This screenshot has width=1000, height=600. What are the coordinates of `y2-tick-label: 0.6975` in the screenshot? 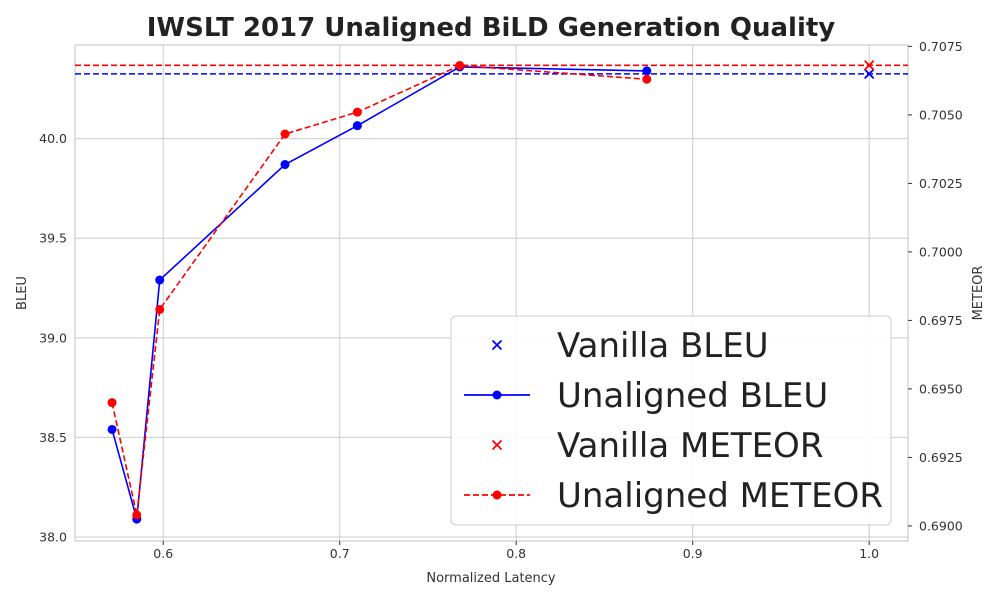 It's located at (941, 320).